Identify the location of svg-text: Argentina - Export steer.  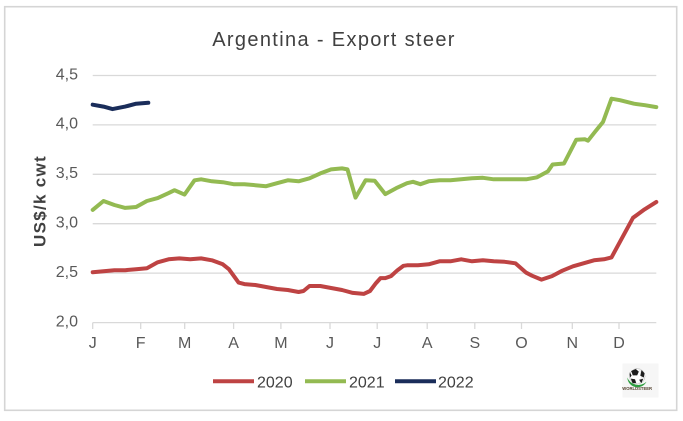
(334, 40).